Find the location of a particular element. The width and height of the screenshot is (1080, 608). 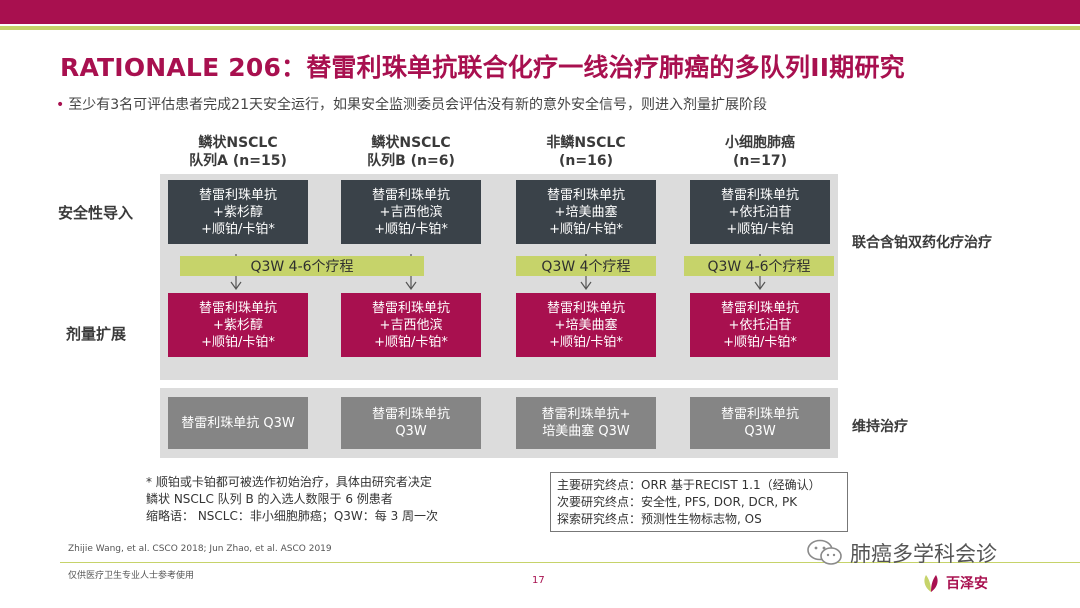

maintenance-box-b: 替雷利珠单抗 Q3W is located at coordinates (411, 423).